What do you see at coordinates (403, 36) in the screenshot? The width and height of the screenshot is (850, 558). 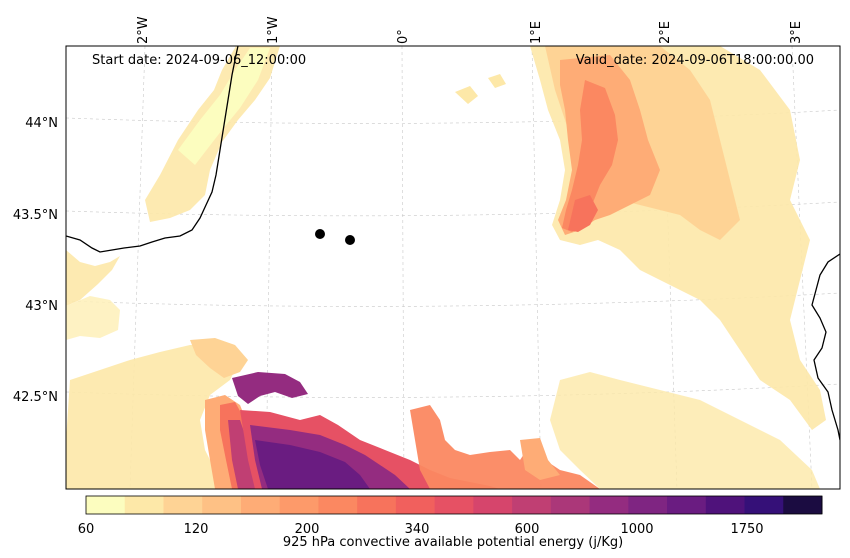 I see `lon-label-0: 0°` at bounding box center [403, 36].